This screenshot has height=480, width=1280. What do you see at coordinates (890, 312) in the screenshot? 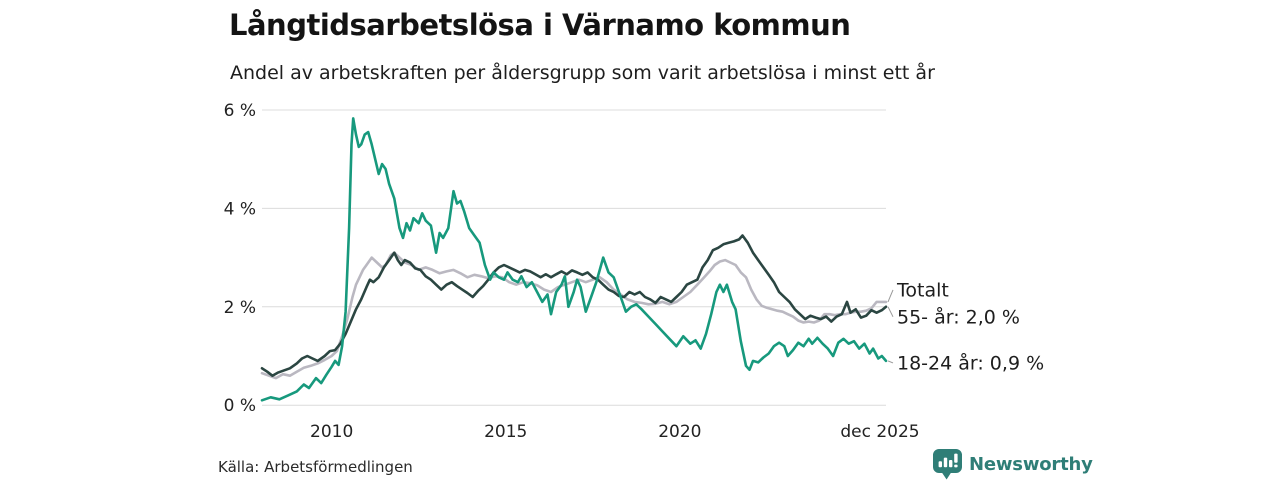
I see `leader-line-age55` at bounding box center [890, 312].